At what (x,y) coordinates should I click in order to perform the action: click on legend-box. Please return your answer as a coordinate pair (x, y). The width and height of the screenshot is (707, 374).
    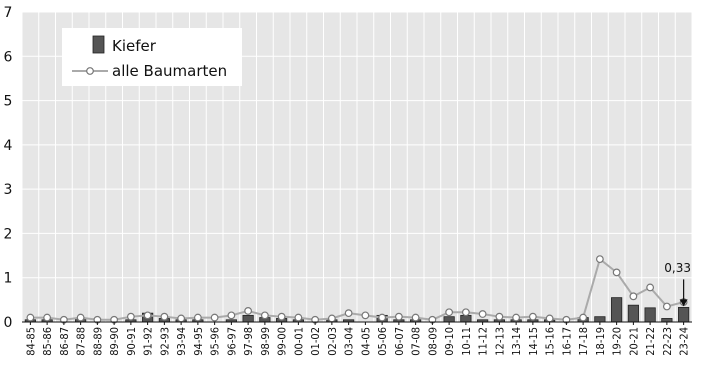
    Looking at the image, I should click on (152, 57).